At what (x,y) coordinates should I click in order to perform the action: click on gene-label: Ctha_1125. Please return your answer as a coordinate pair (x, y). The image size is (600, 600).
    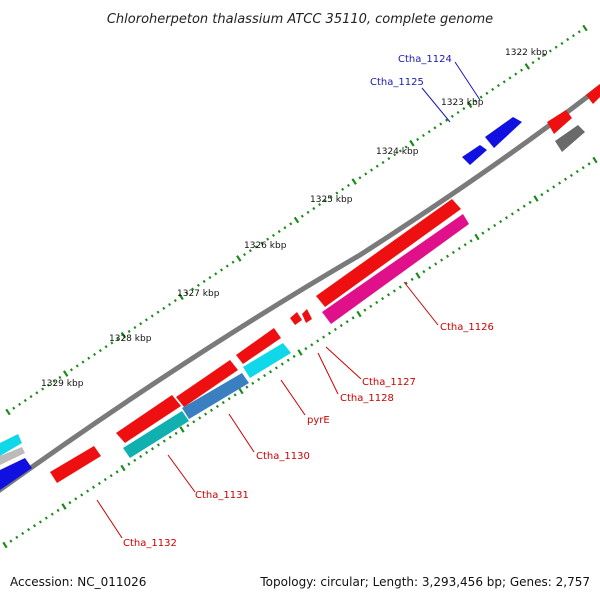
    Looking at the image, I should click on (397, 82).